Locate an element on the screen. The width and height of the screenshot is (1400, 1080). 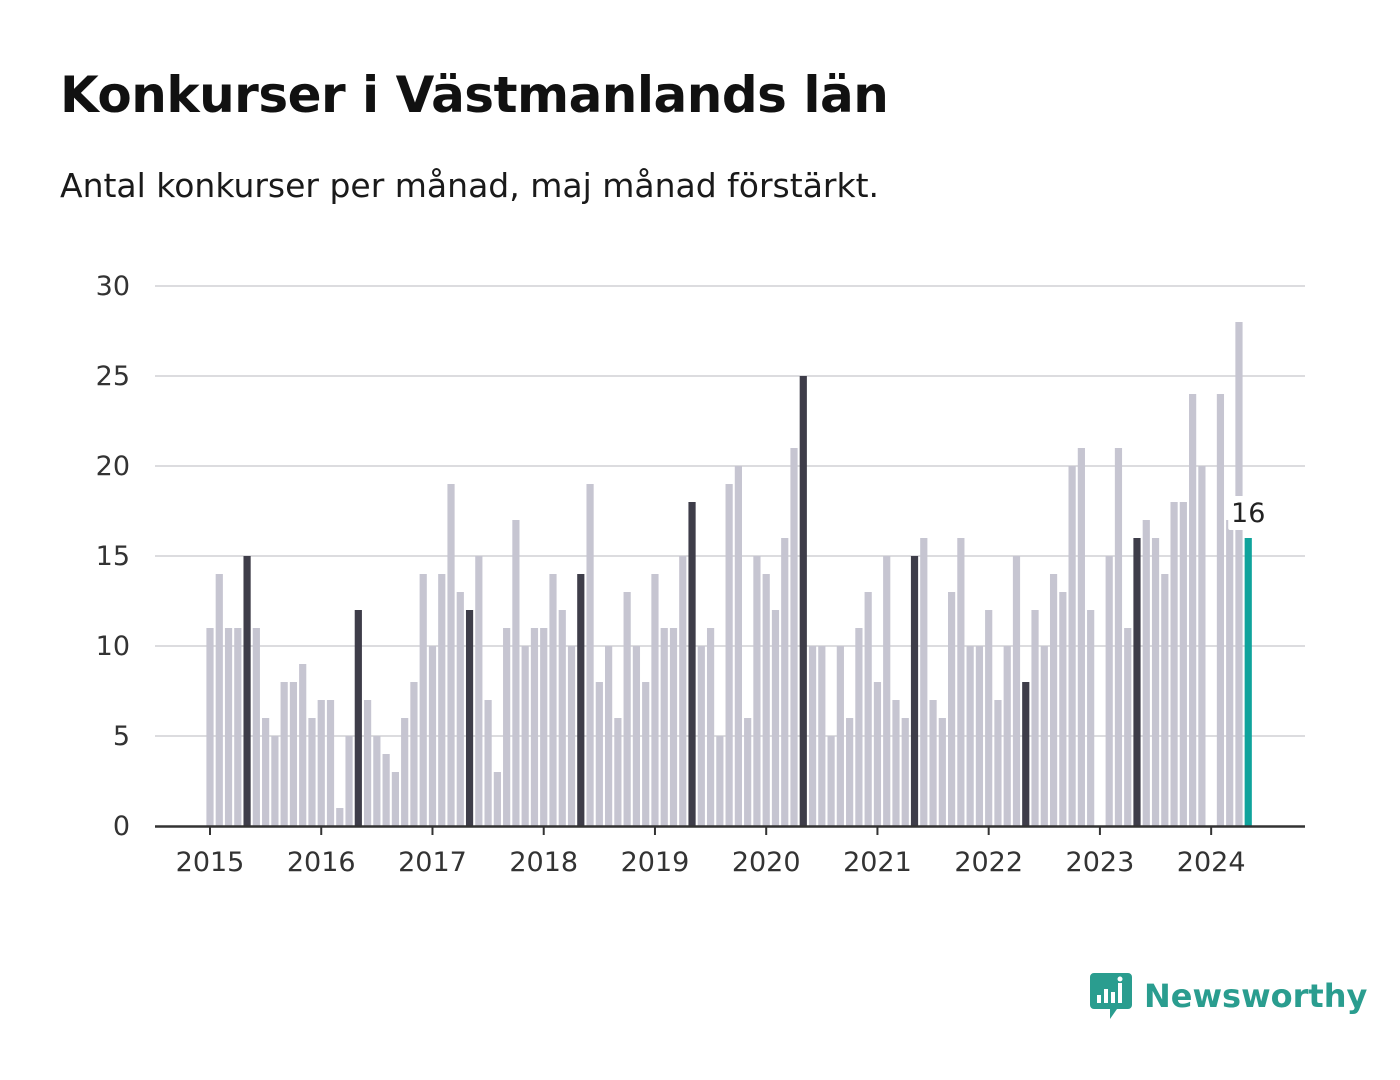
data-label-latest: 16 is located at coordinates (1248, 513).